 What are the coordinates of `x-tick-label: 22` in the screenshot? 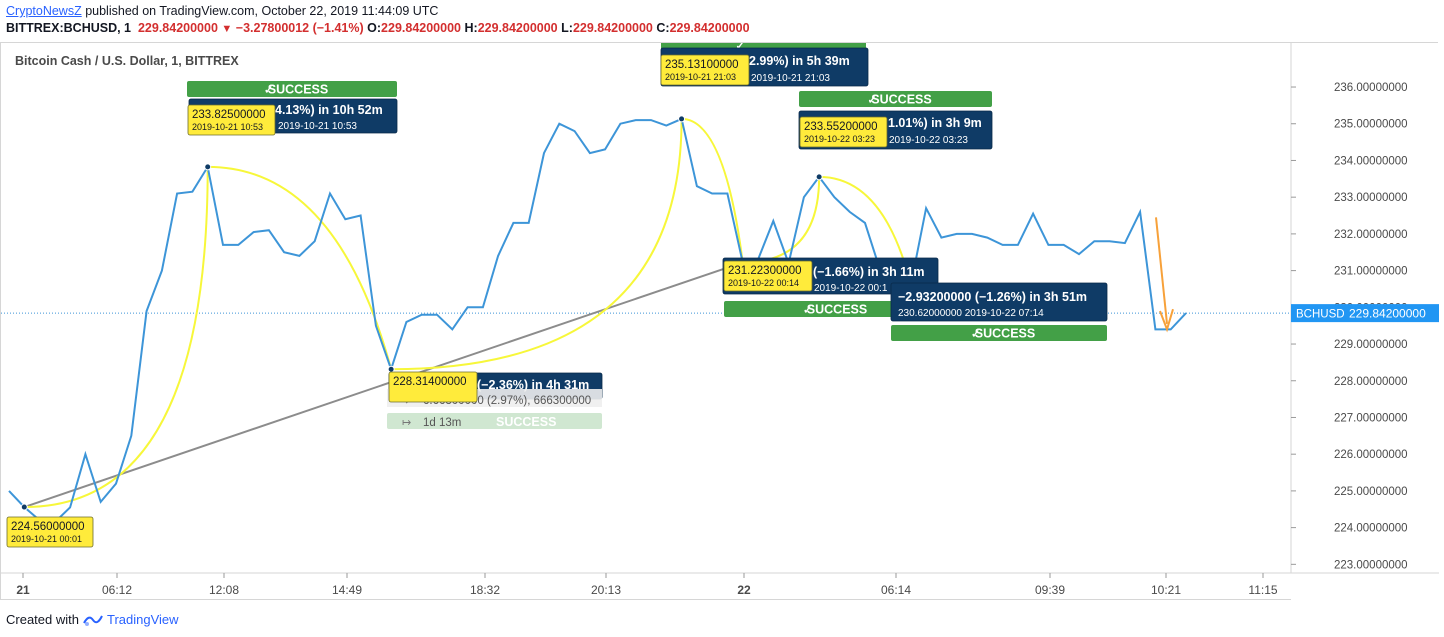 It's located at (744, 590).